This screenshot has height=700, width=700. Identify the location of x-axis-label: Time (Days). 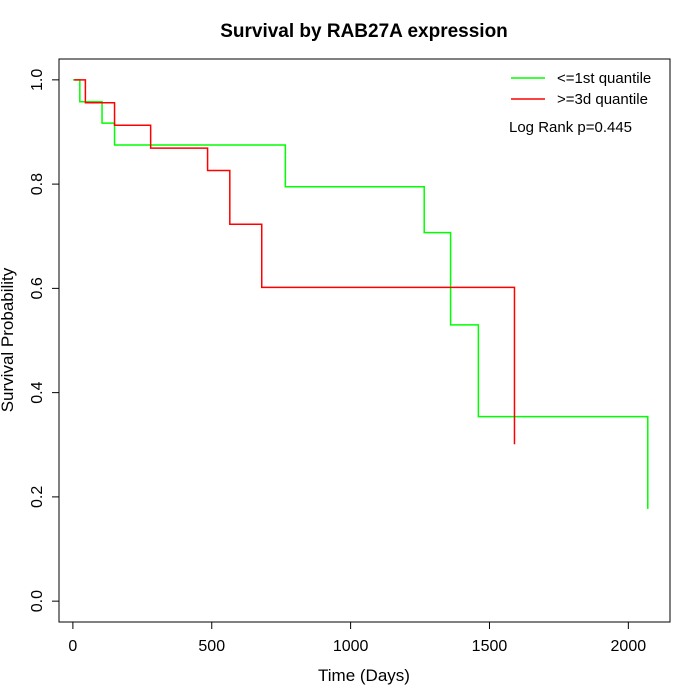
(364, 675).